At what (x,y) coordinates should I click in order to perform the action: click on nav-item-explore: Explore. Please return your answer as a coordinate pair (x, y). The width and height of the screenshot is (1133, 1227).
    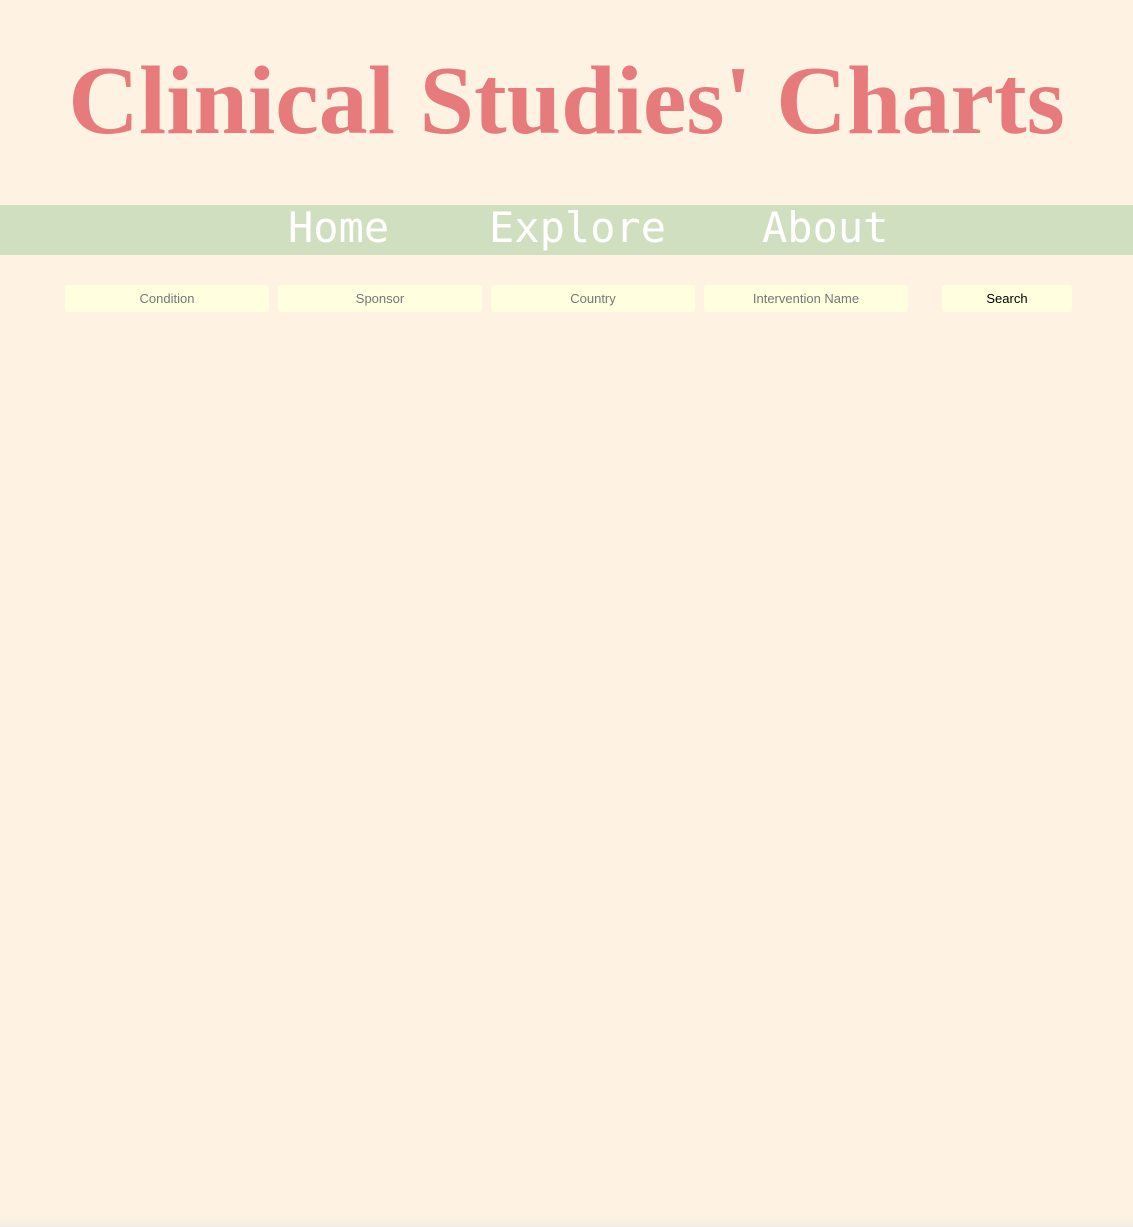
    Looking at the image, I should click on (578, 227).